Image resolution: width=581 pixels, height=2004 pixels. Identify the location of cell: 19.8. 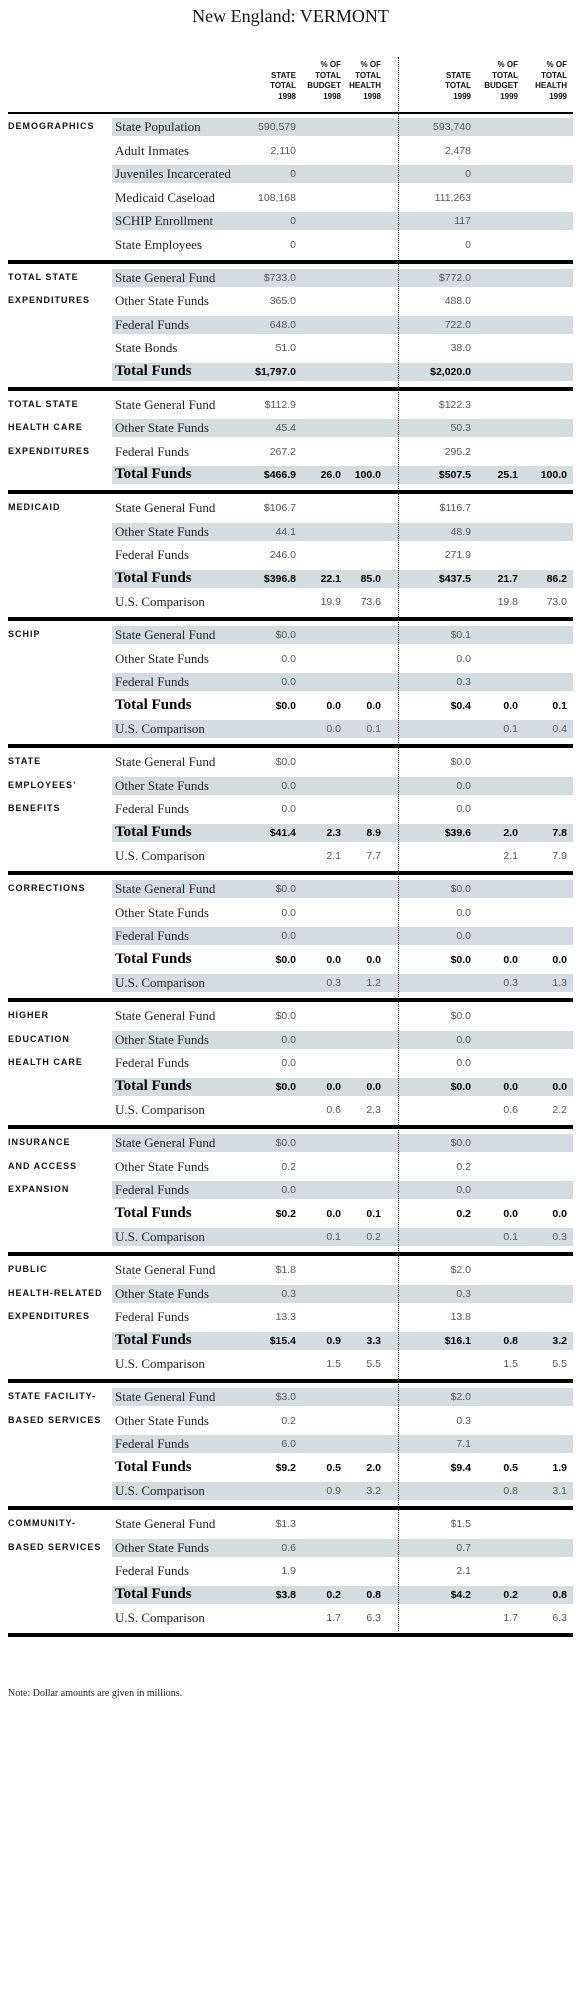
(507, 602).